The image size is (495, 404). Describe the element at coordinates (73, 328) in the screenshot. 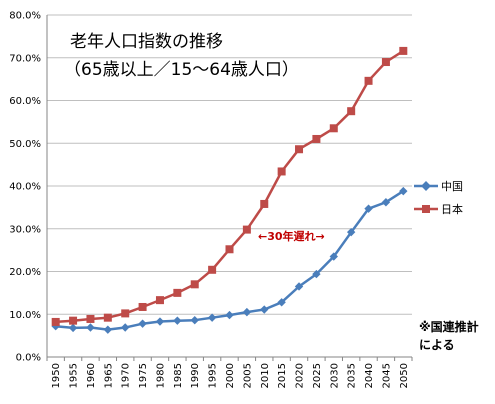

I see `data-point-china-1955` at that location.